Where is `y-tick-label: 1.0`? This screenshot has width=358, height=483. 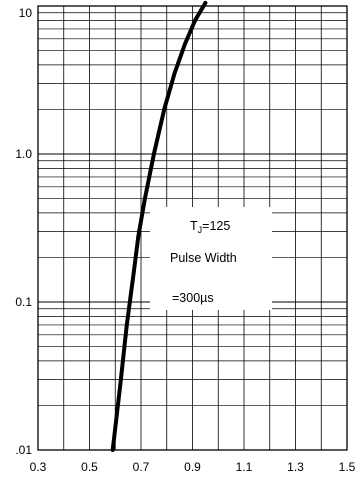 y-tick-label: 1.0 is located at coordinates (23, 154).